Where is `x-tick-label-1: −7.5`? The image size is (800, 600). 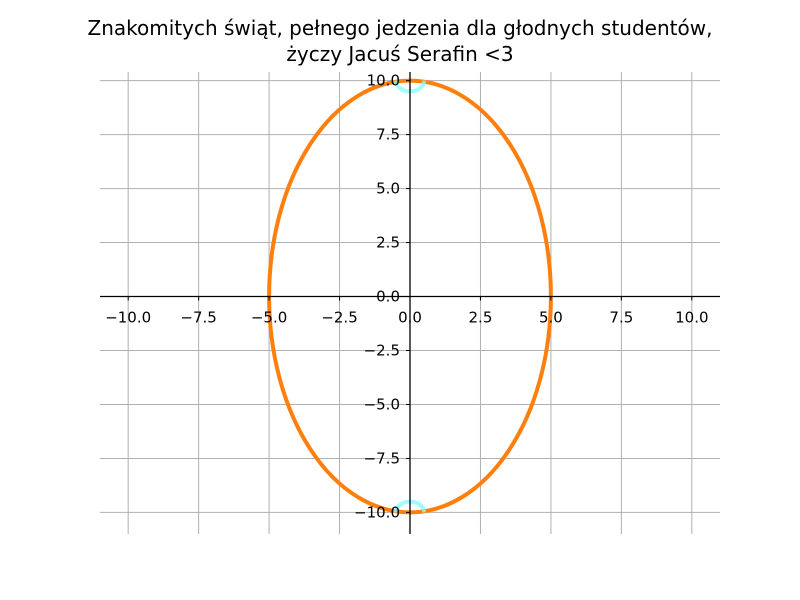
x-tick-label-1: −7.5 is located at coordinates (198, 318).